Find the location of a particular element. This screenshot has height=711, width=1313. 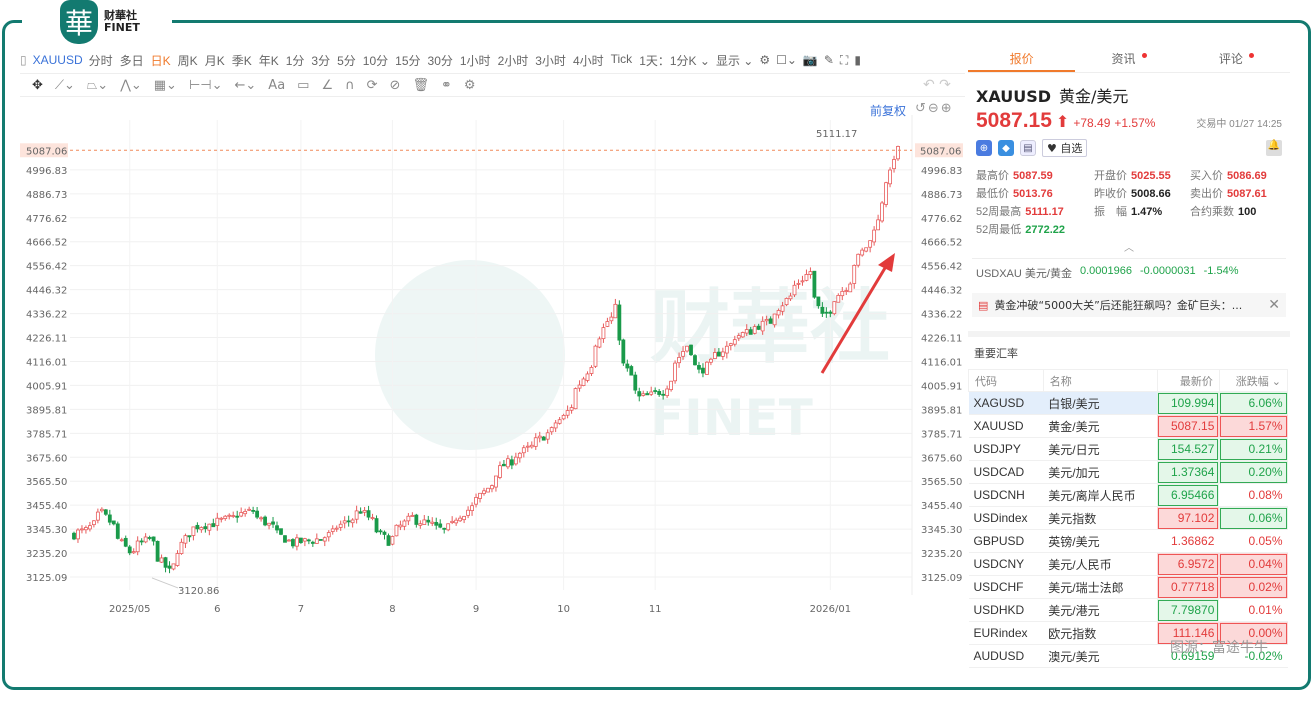

period-10: 10分 is located at coordinates (375, 60).